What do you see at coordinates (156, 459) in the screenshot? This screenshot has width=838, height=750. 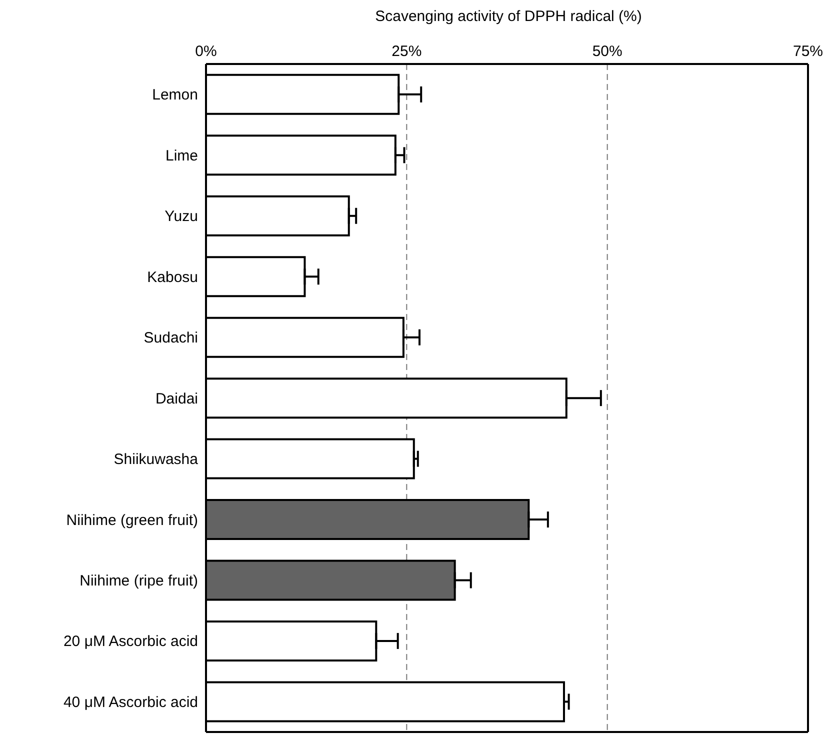 I see `y-tick-label: Shiikuwasha` at bounding box center [156, 459].